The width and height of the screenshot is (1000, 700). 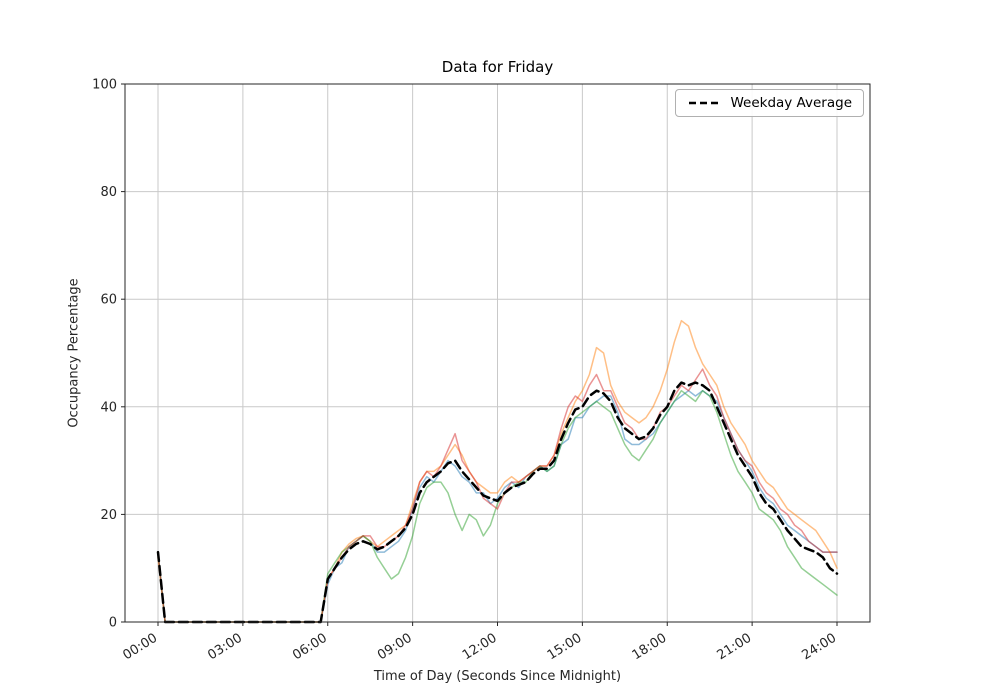 I want to click on x-tick-label: 21:00, so click(x=735, y=647).